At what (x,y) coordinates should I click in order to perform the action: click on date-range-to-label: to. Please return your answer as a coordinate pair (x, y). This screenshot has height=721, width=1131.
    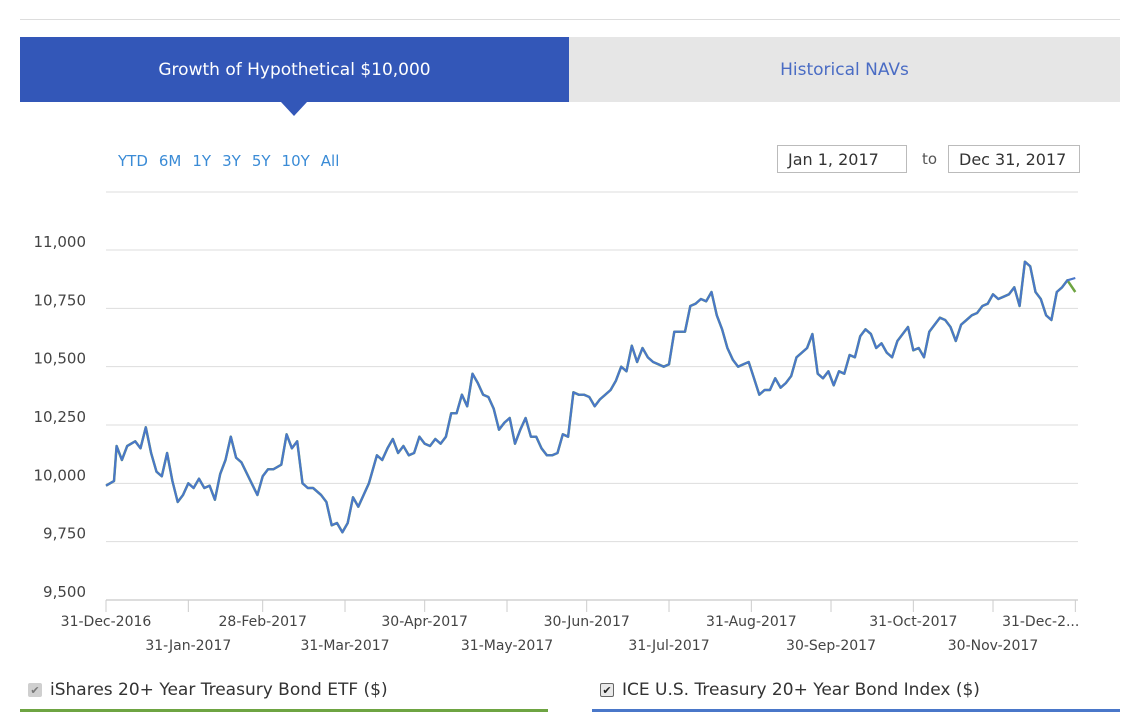
    Looking at the image, I should click on (930, 159).